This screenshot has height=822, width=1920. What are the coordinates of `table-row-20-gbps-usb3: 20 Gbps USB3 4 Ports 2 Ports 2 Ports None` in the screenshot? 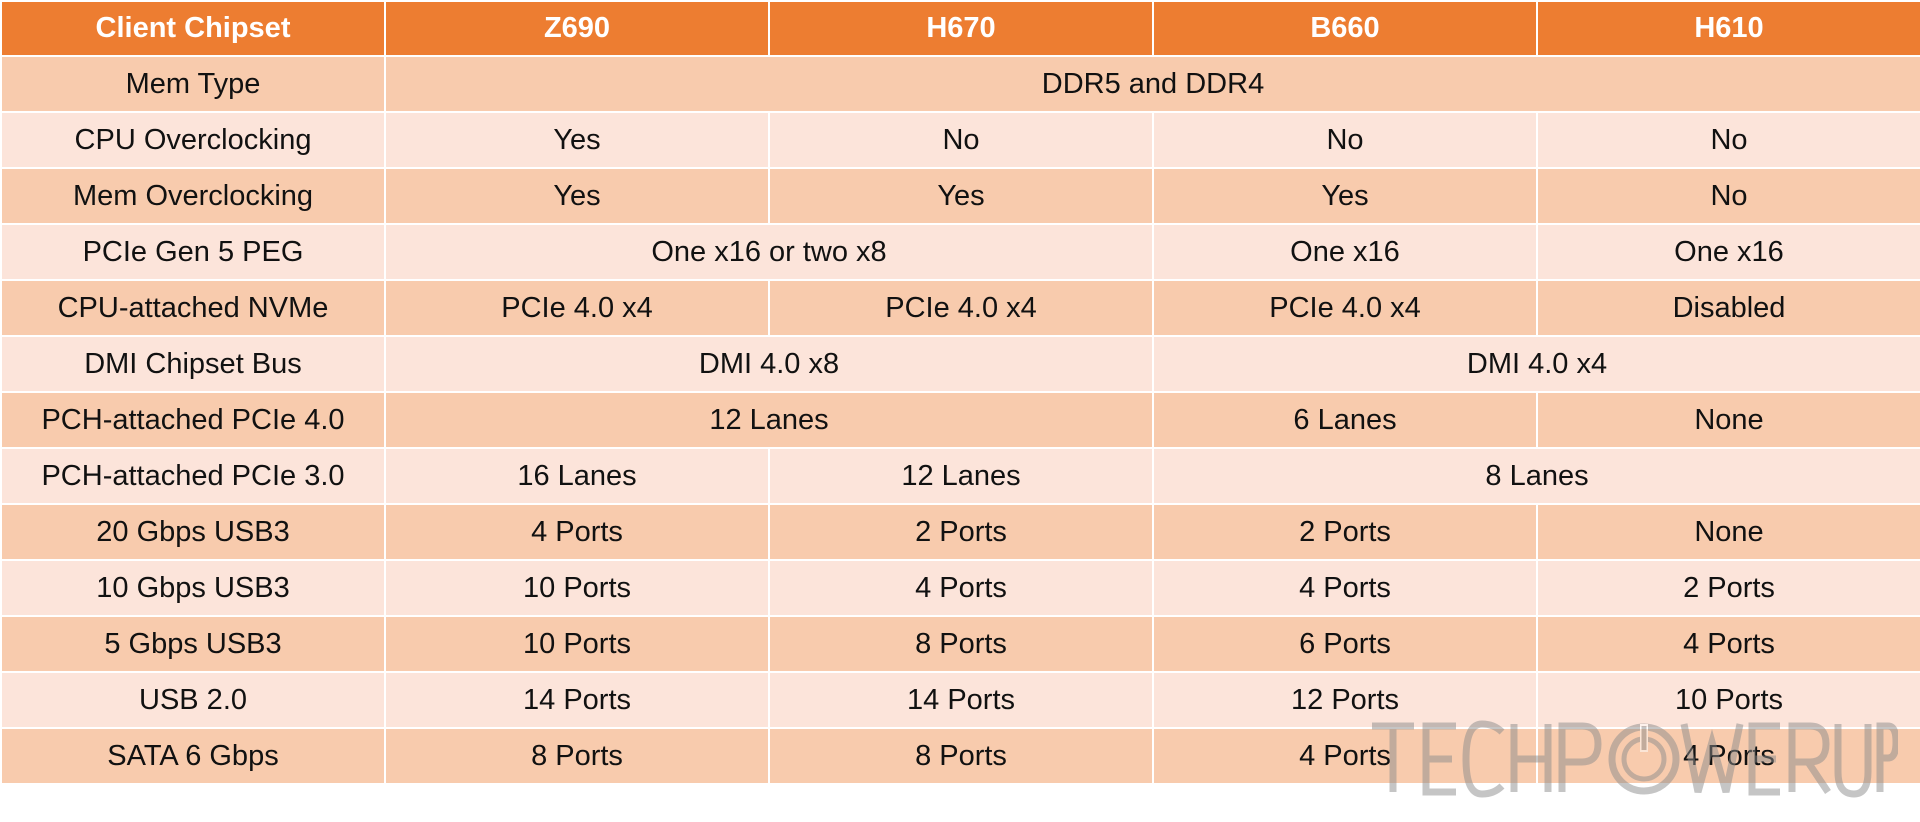 It's located at (960, 532).